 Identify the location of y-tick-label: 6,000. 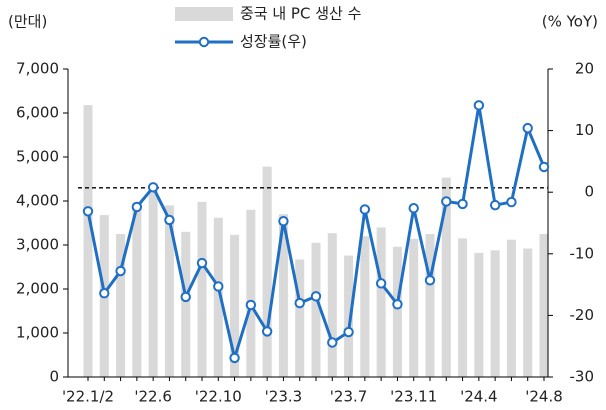
(37, 113).